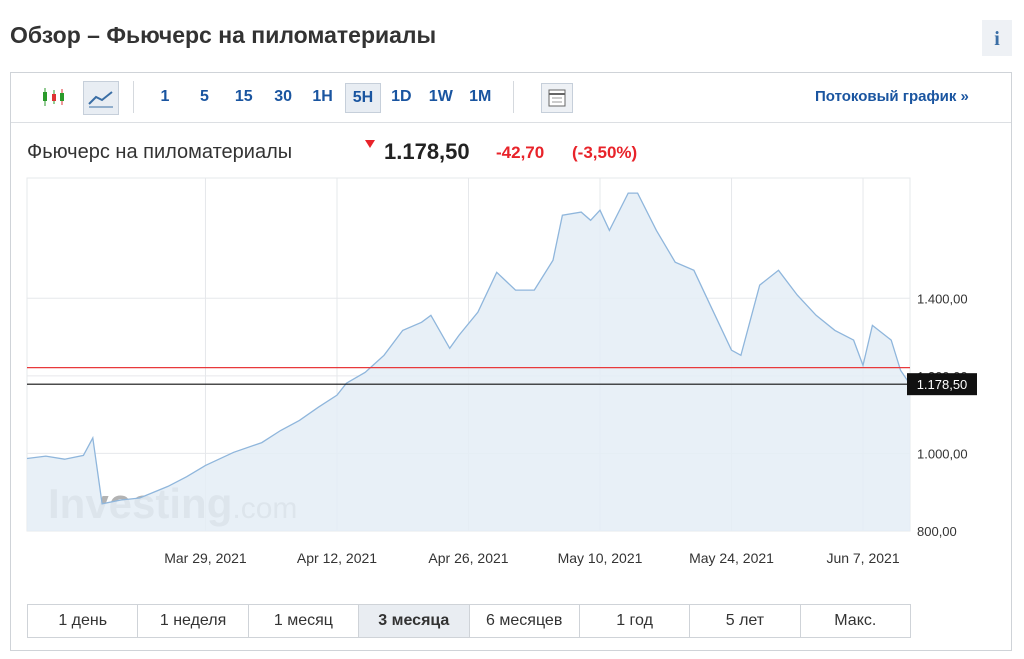  Describe the element at coordinates (427, 151) in the screenshot. I see `quote-price: 1.178,50` at that location.